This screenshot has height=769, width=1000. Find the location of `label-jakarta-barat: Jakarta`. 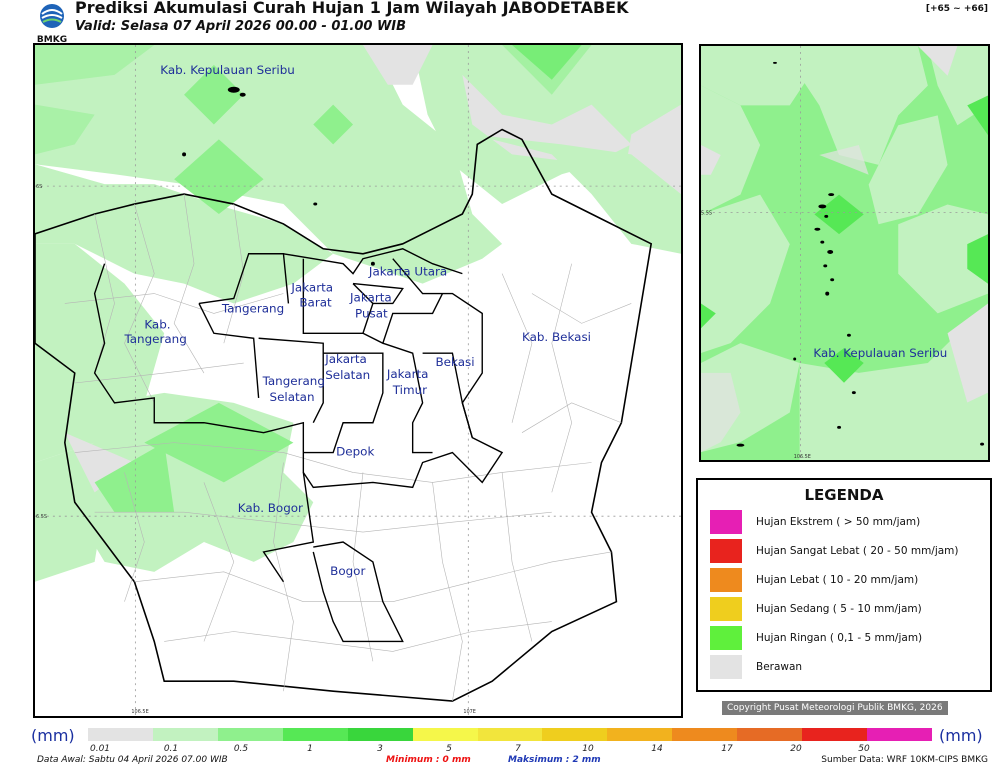

label-jakarta-barat: Jakarta is located at coordinates (311, 288).